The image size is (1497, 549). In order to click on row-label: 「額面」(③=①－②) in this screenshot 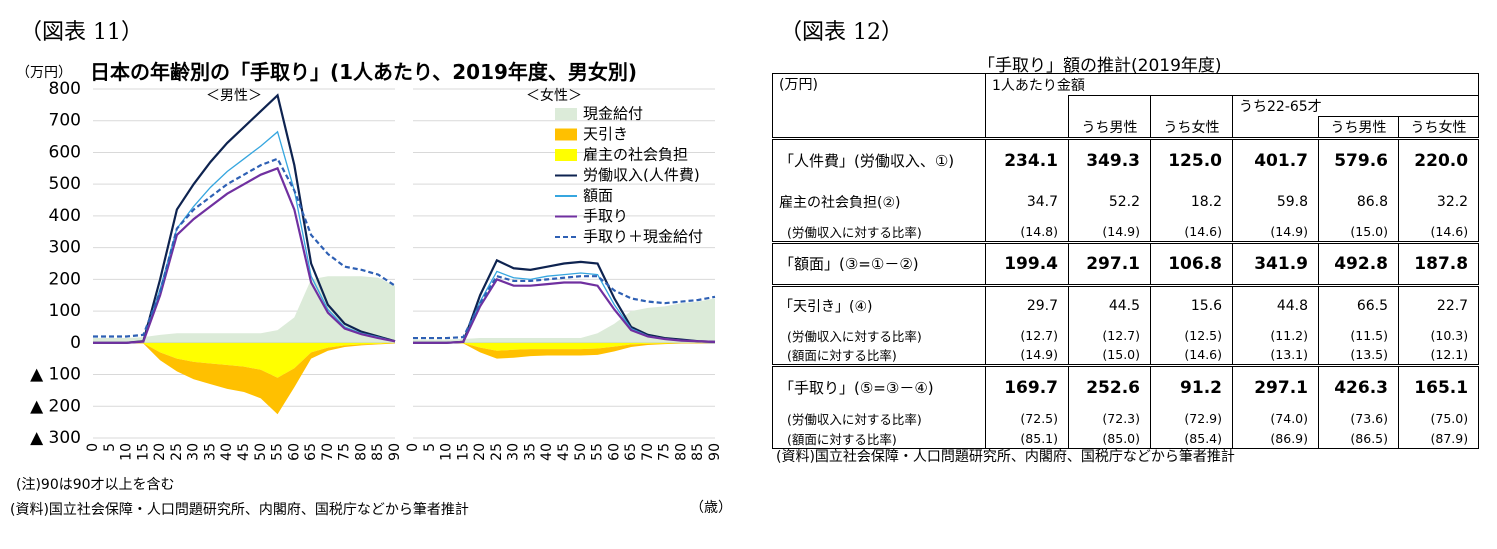, I will do `click(879, 263)`.